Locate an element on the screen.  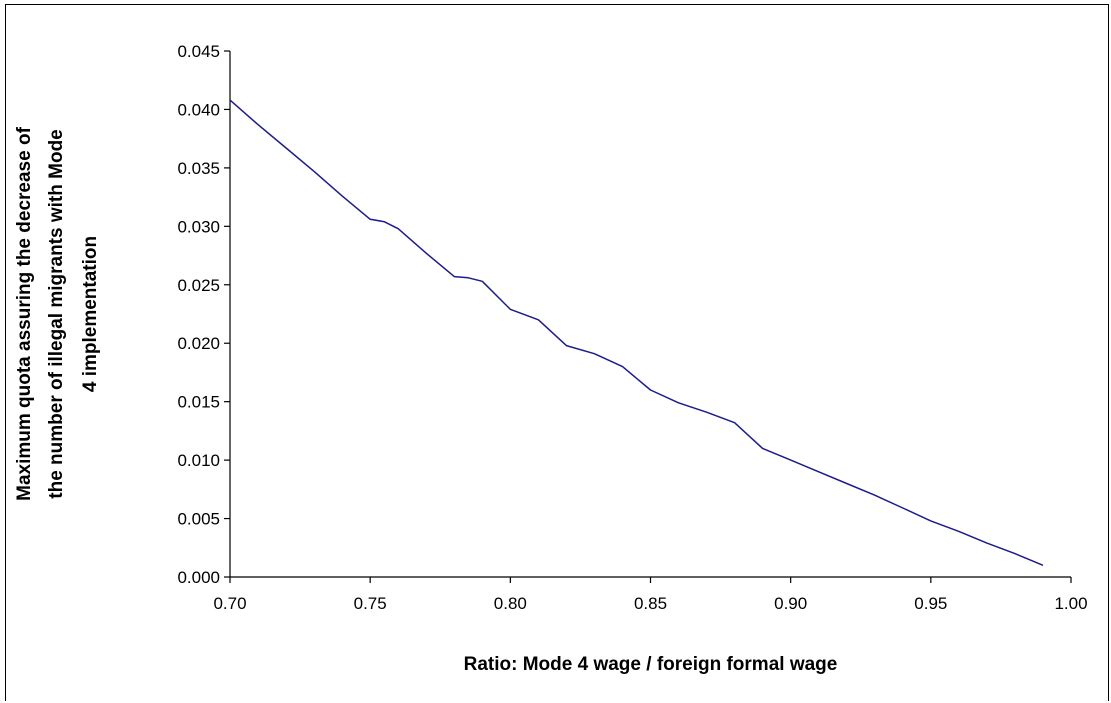
y-tick-label: 0.030 is located at coordinates (198, 226).